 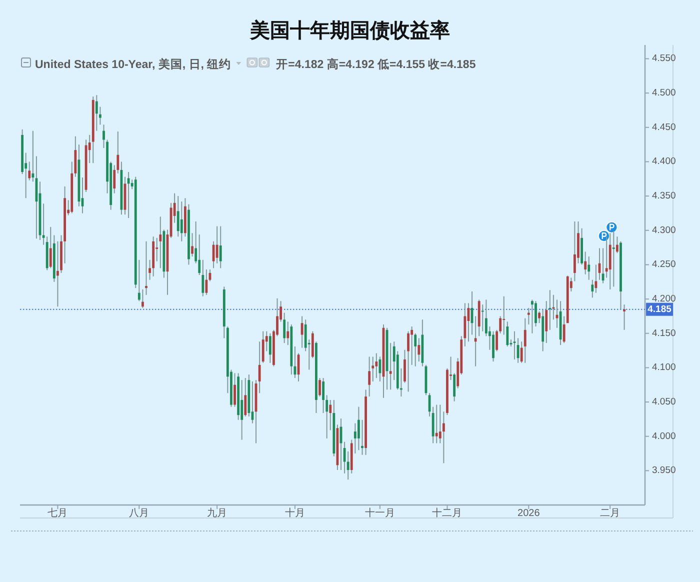 What do you see at coordinates (664, 402) in the screenshot?
I see `ytick-label: 4.050` at bounding box center [664, 402].